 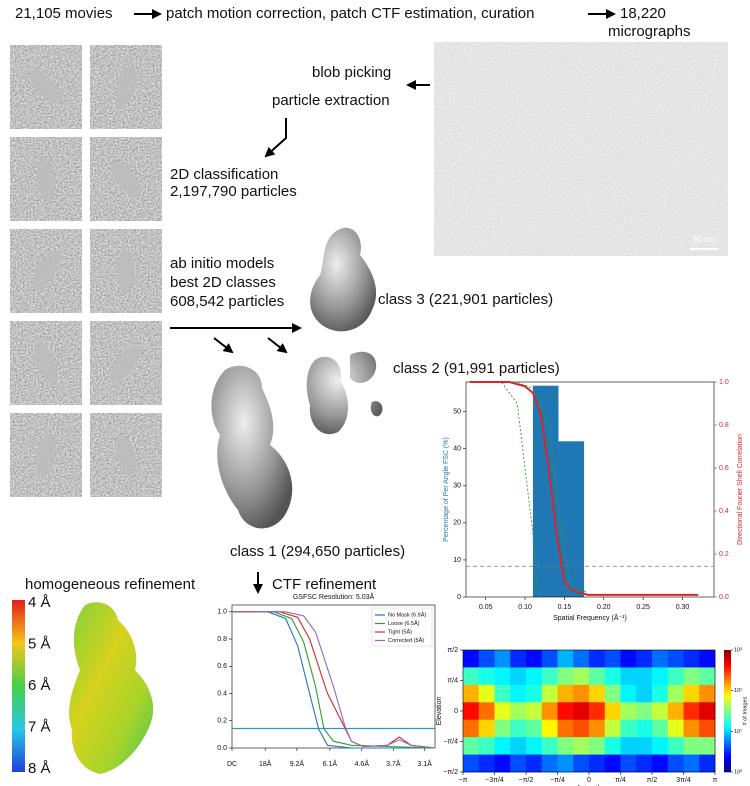 I want to click on resolution-colorbar, so click(x=18, y=686).